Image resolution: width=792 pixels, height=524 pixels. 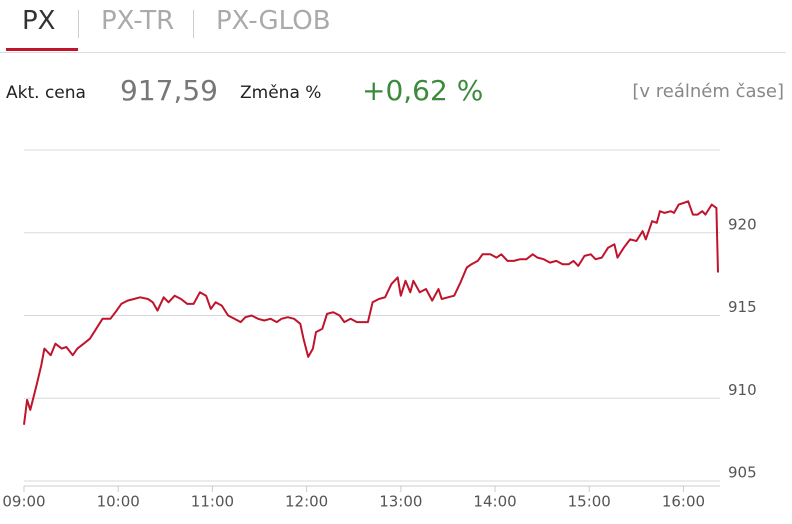 What do you see at coordinates (169, 90) in the screenshot?
I see `price: 917,59` at bounding box center [169, 90].